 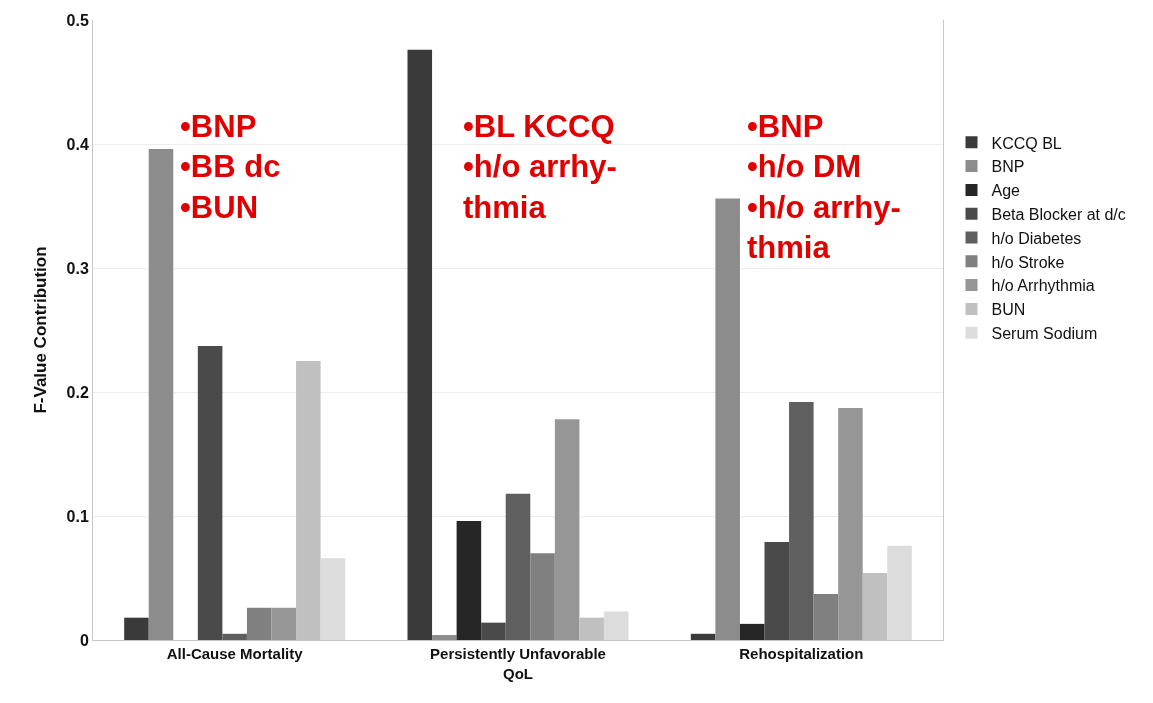 I want to click on legend-label: Age, so click(x=1006, y=191).